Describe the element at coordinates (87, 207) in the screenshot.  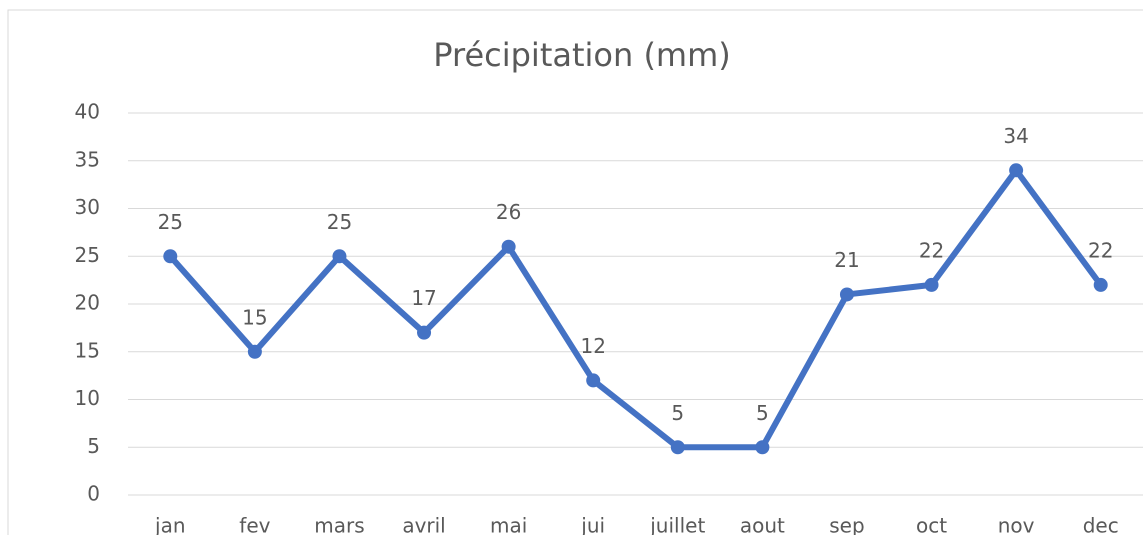
I see `y-tick-label: 30` at that location.